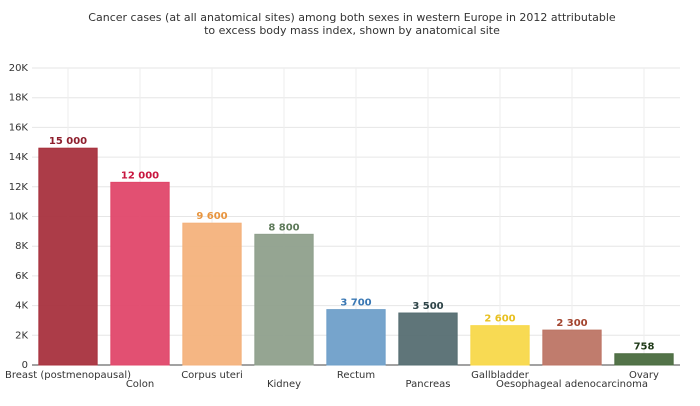 The image size is (700, 406). Describe the element at coordinates (19, 157) in the screenshot. I see `y-tick-label: 14K` at that location.